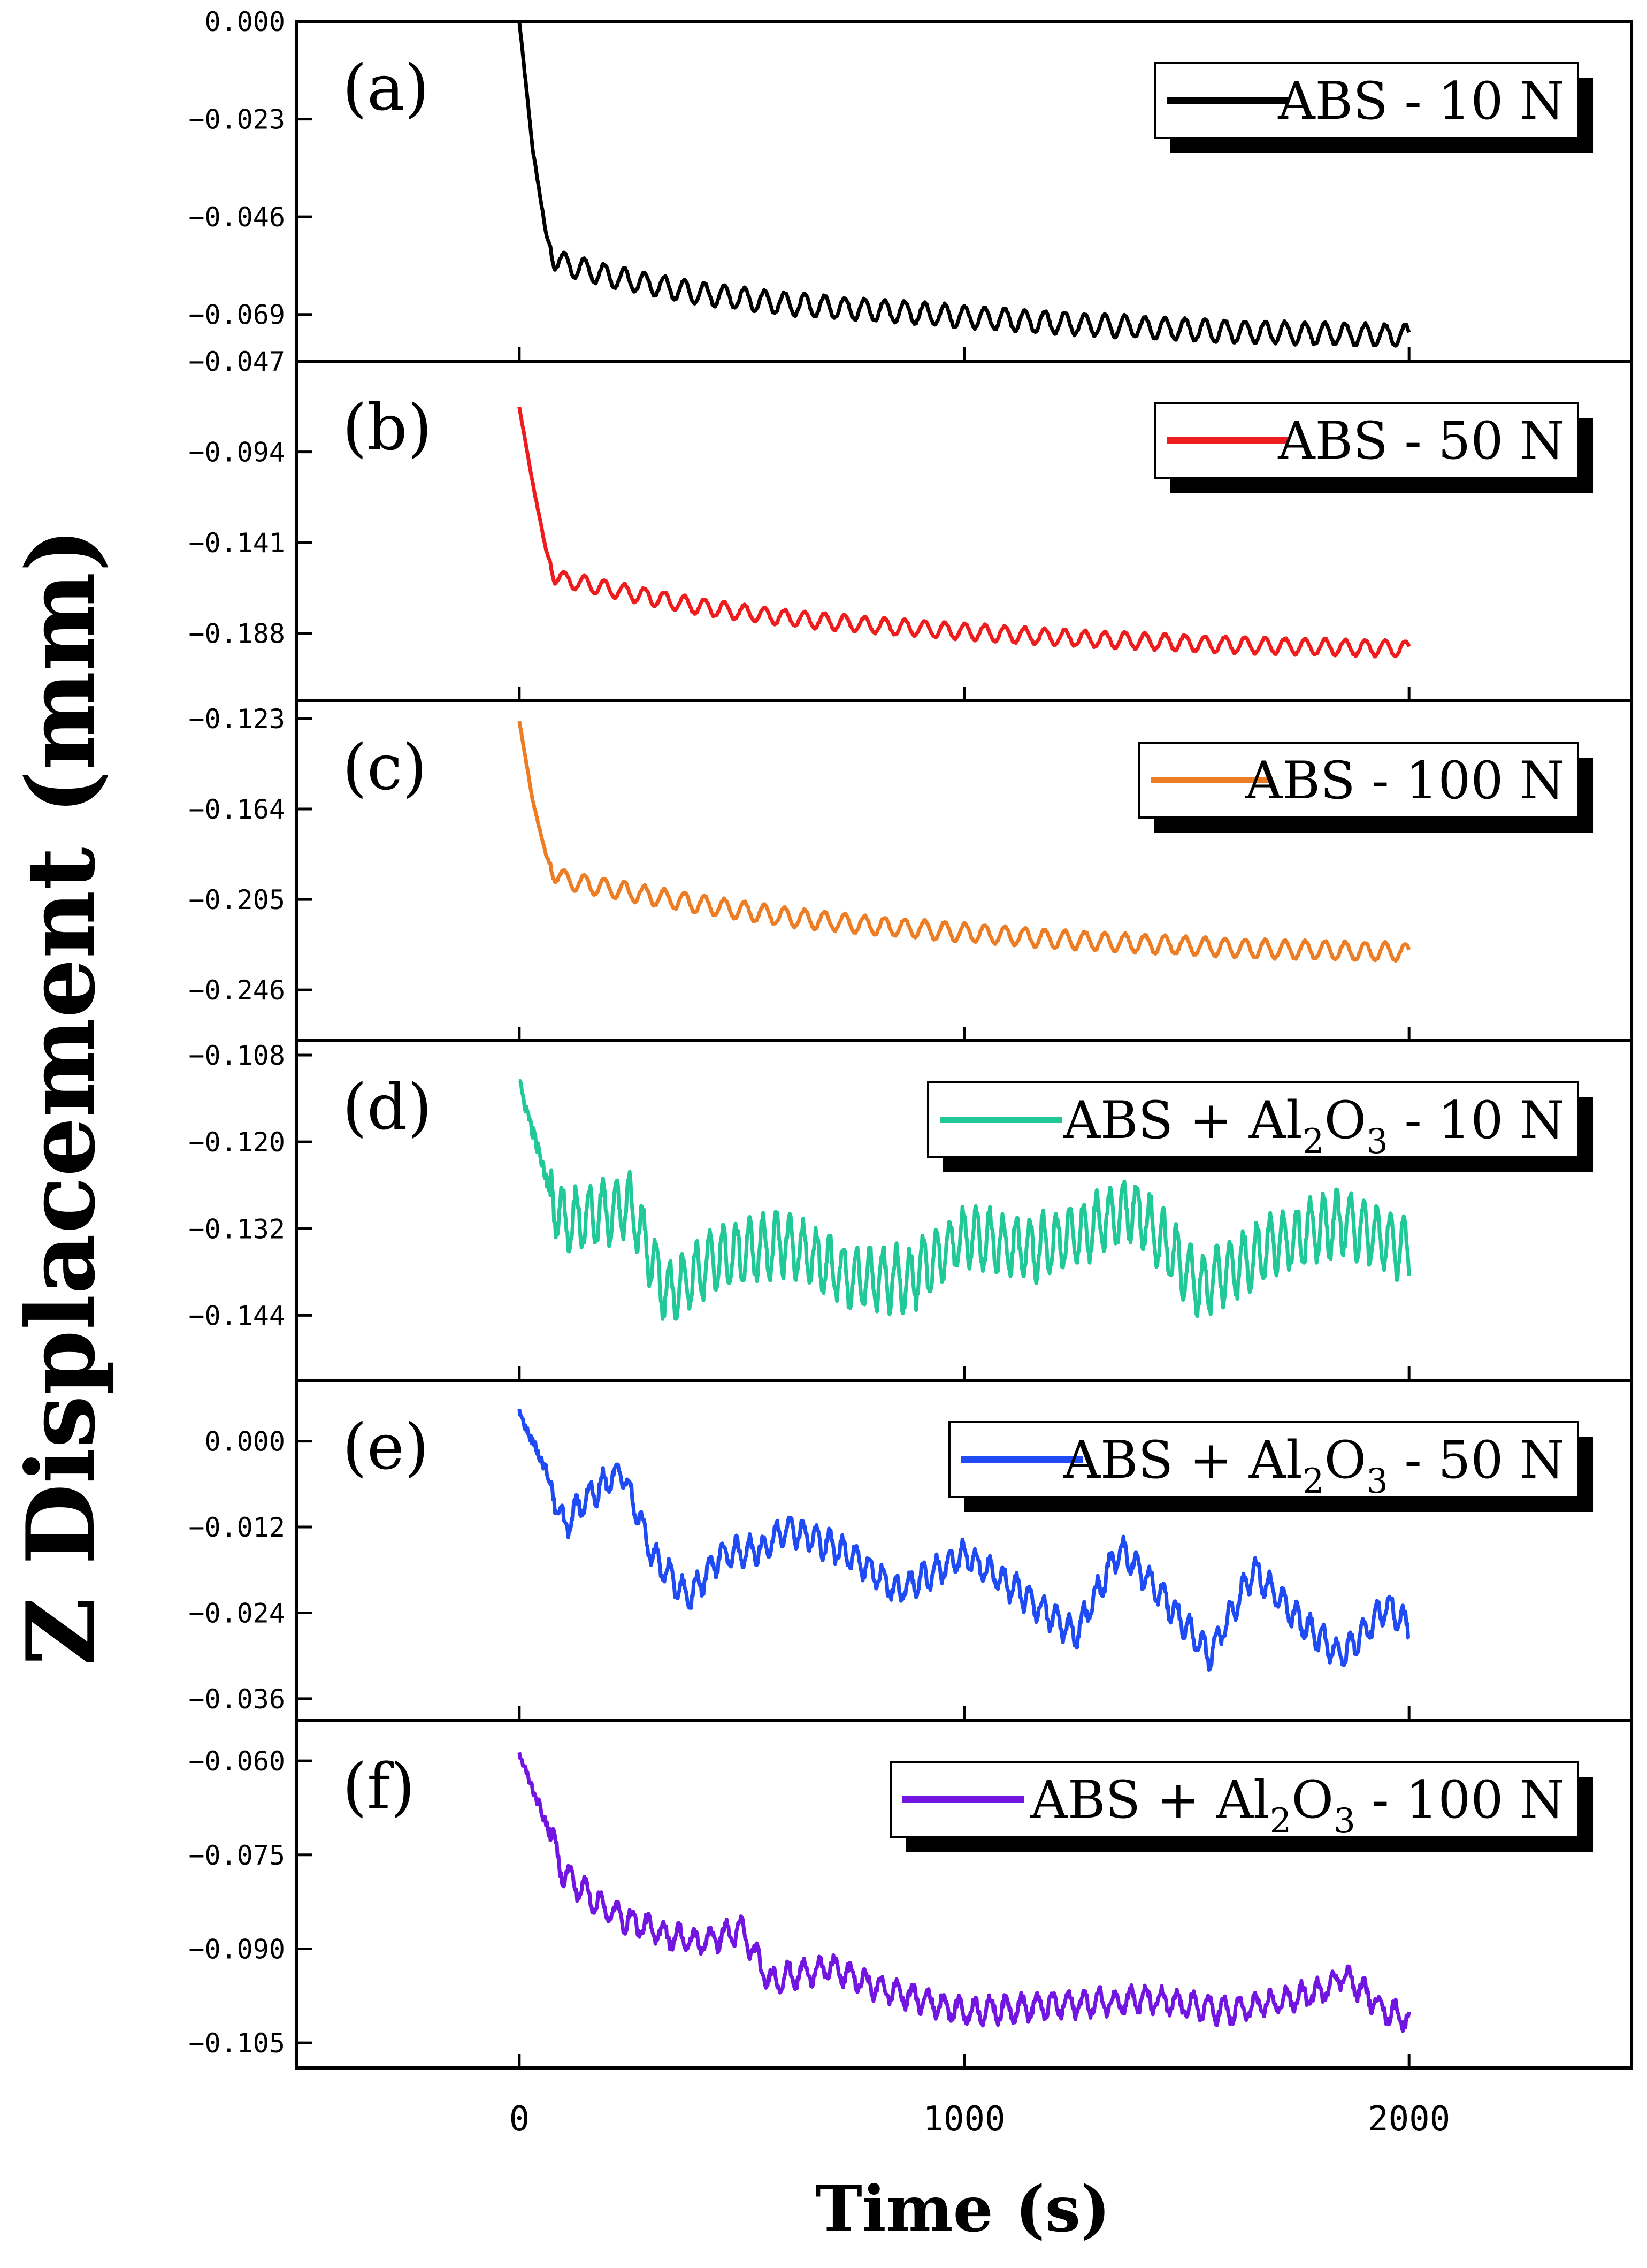 The width and height of the screenshot is (1647, 2268). I want to click on x-tick-label: 2000, so click(1409, 2119).